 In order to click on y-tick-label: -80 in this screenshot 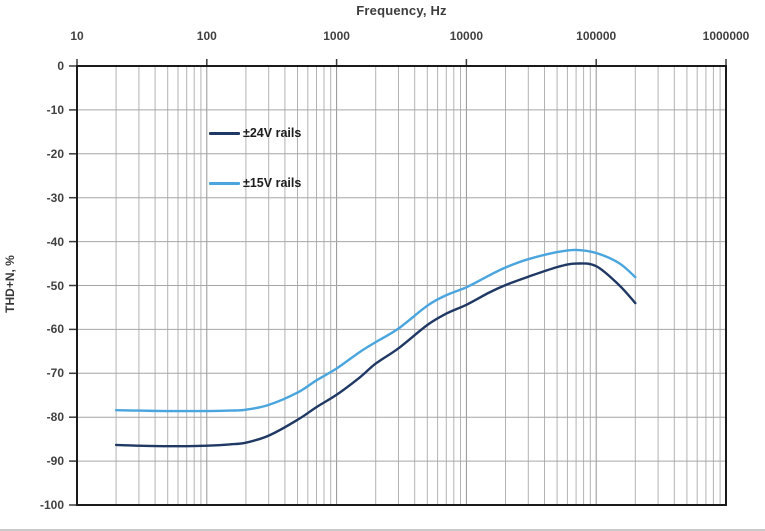, I will do `click(55, 417)`.